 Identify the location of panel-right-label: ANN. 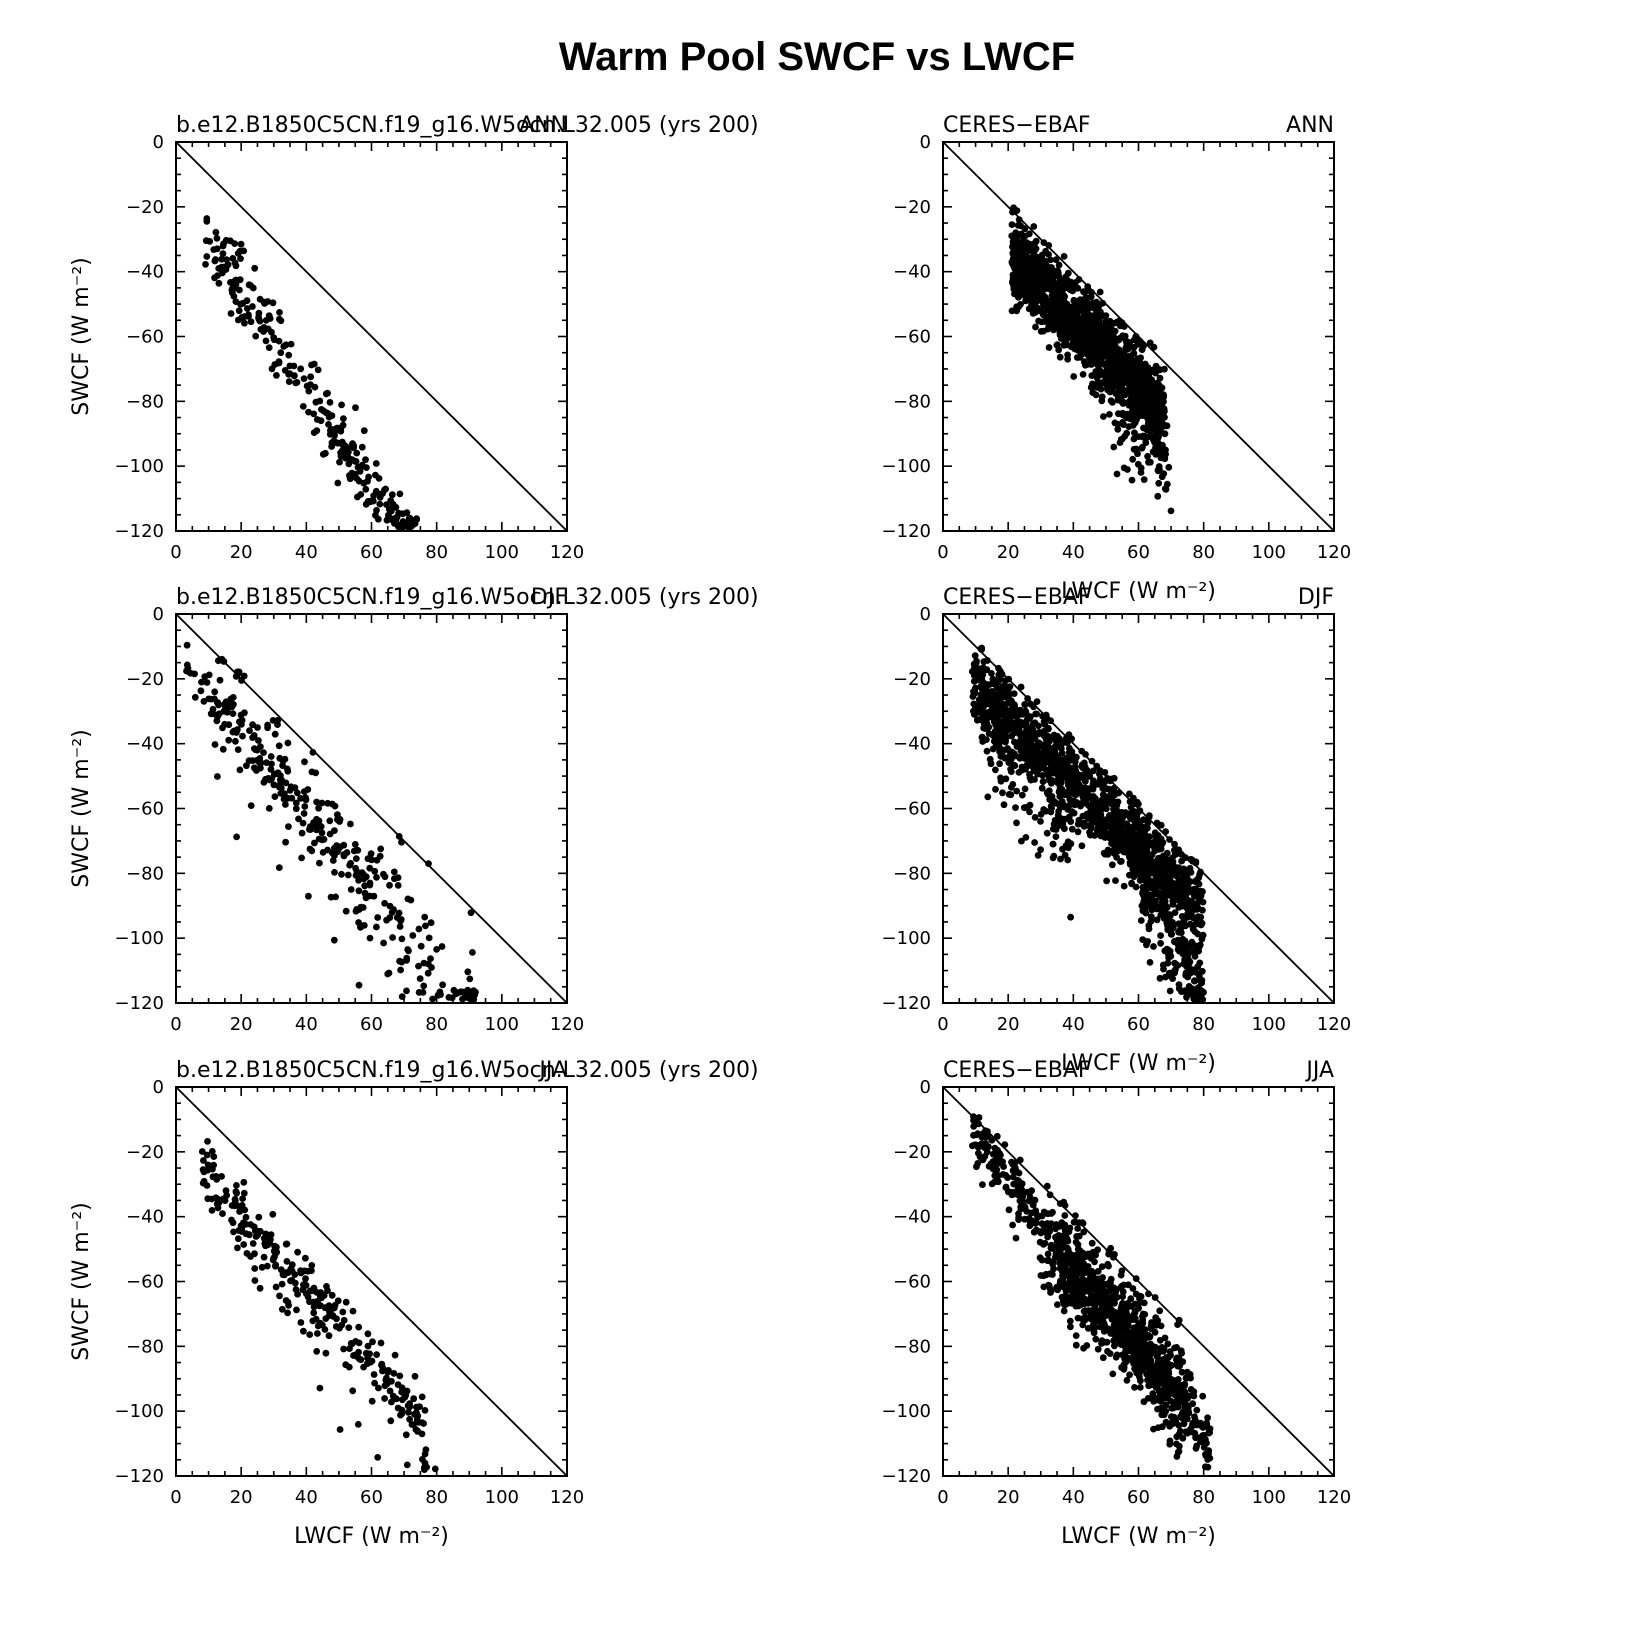
(543, 125).